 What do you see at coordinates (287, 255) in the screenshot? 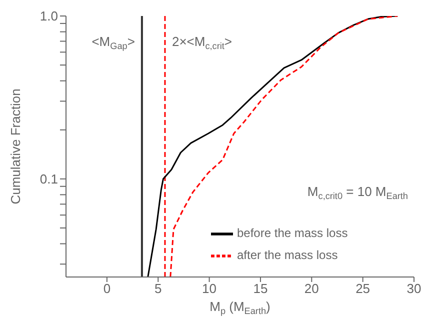
I see `legend-label: after the mass loss` at bounding box center [287, 255].